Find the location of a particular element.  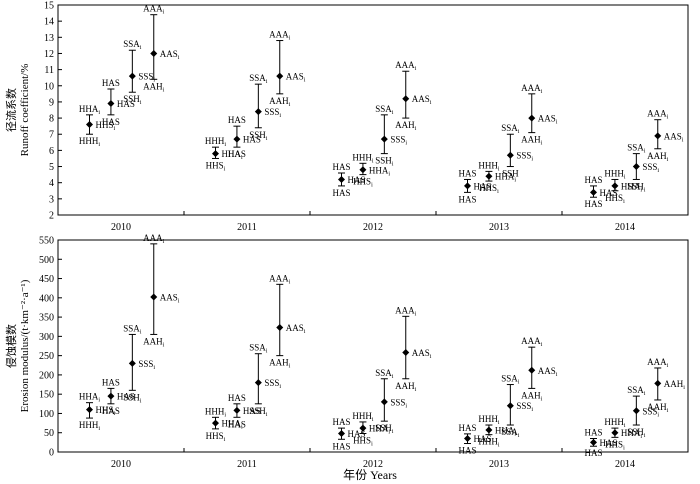

y-tick-label: 100 is located at coordinates (46, 414).